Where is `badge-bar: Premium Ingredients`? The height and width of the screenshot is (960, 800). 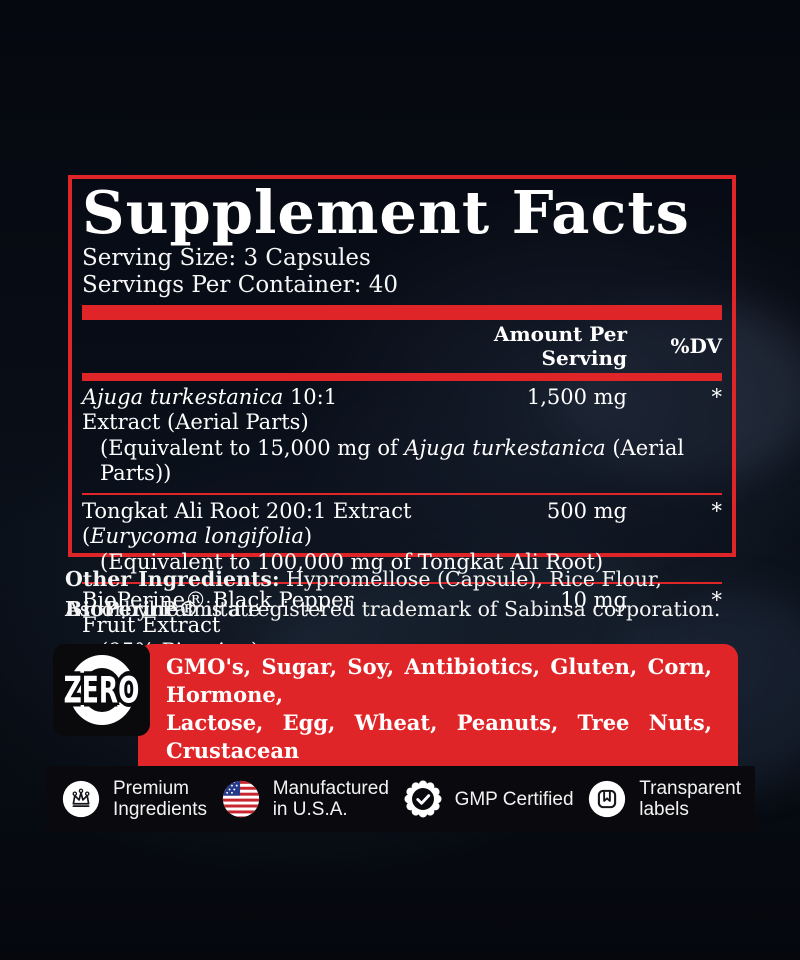
badge-bar: Premium Ingredients is located at coordinates (400, 799).